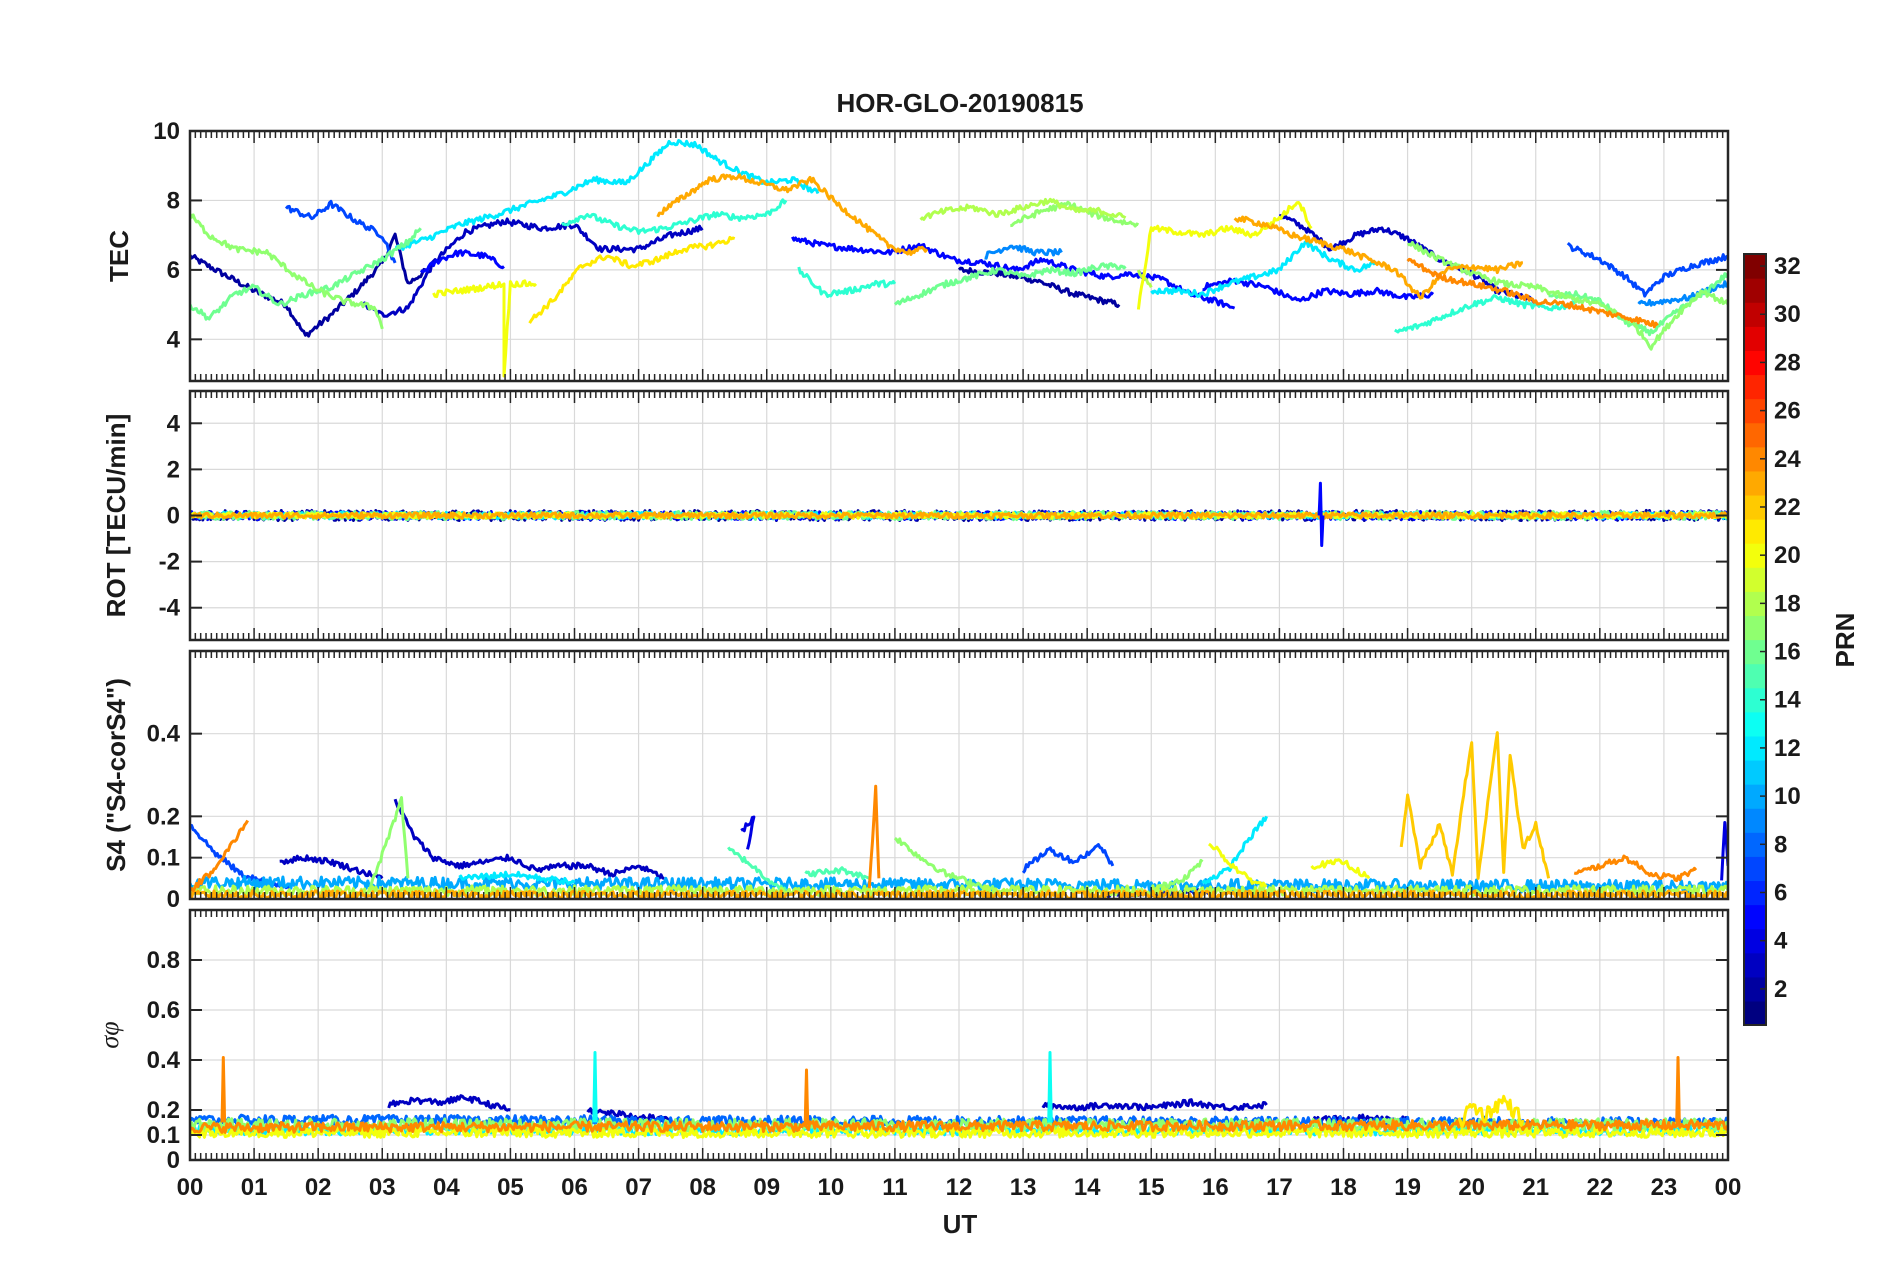 This screenshot has width=1902, height=1272. I want to click on colorbar-frame, so click(1755, 639).